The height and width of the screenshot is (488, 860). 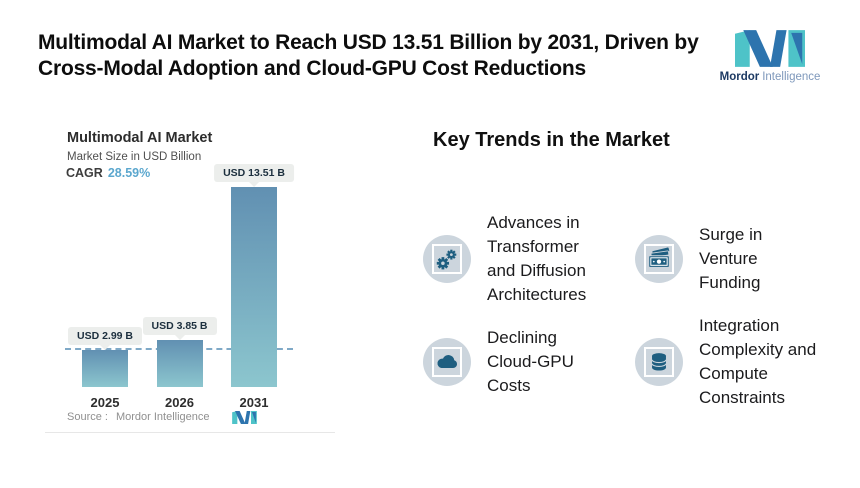 I want to click on x-axis-label: 2026, so click(x=179, y=402).